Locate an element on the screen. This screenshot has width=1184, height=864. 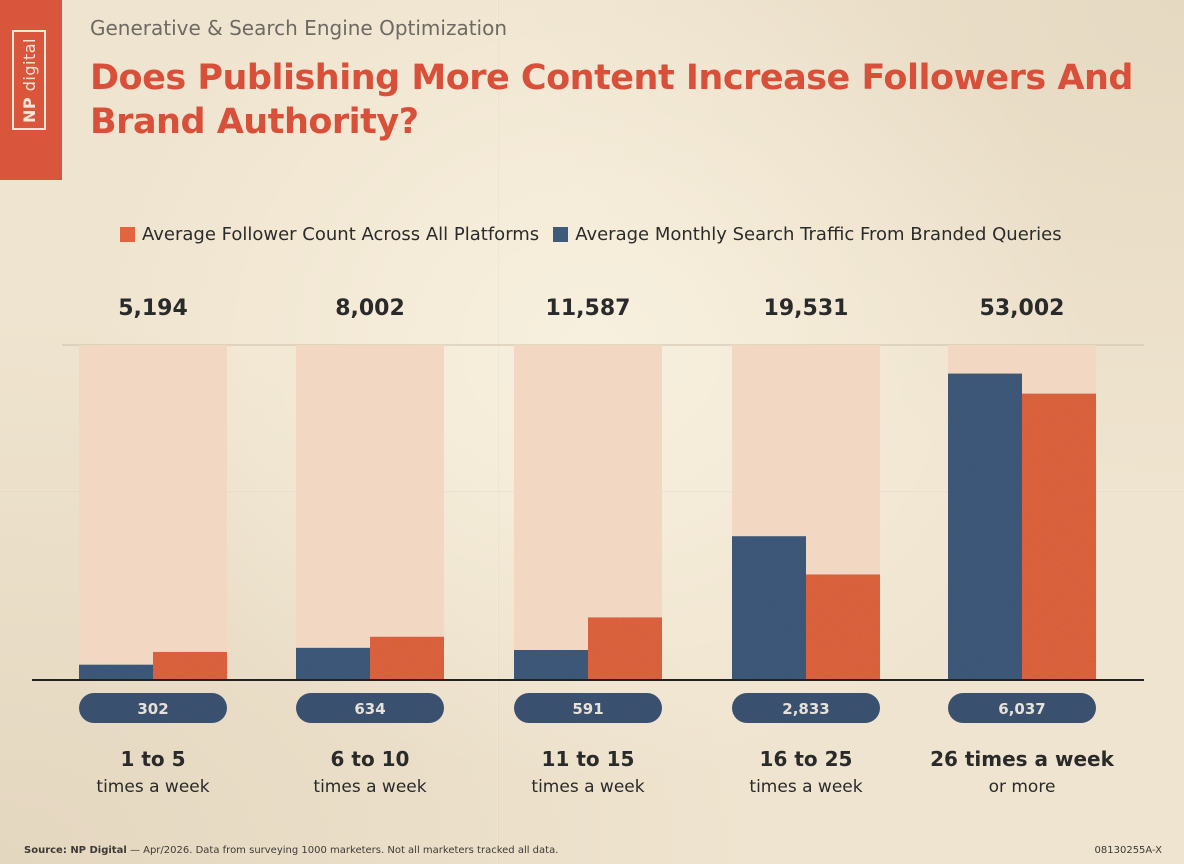
document-code: 08130255A-X is located at coordinates (1128, 850).